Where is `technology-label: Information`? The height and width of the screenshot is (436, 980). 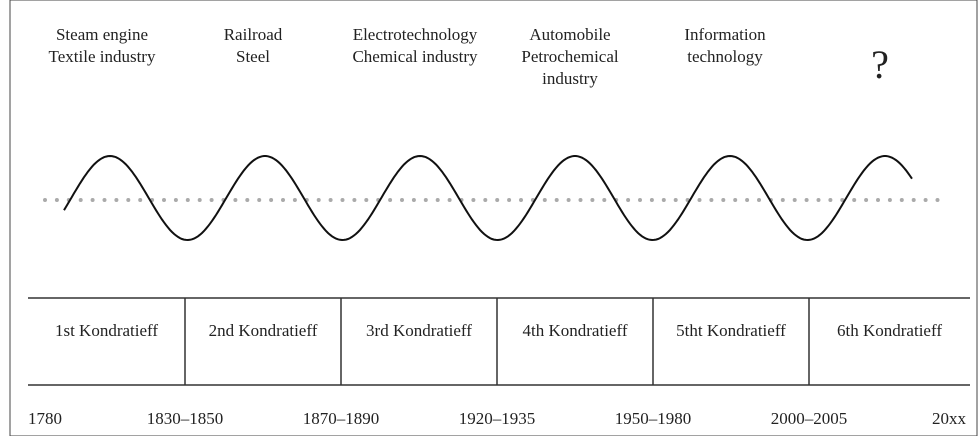 technology-label: Information is located at coordinates (725, 34).